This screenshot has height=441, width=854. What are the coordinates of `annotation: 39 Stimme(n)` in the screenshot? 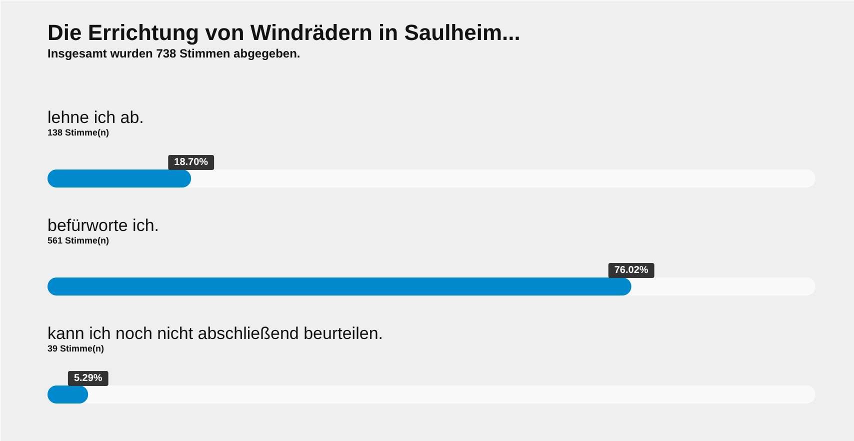 It's located at (76, 349).